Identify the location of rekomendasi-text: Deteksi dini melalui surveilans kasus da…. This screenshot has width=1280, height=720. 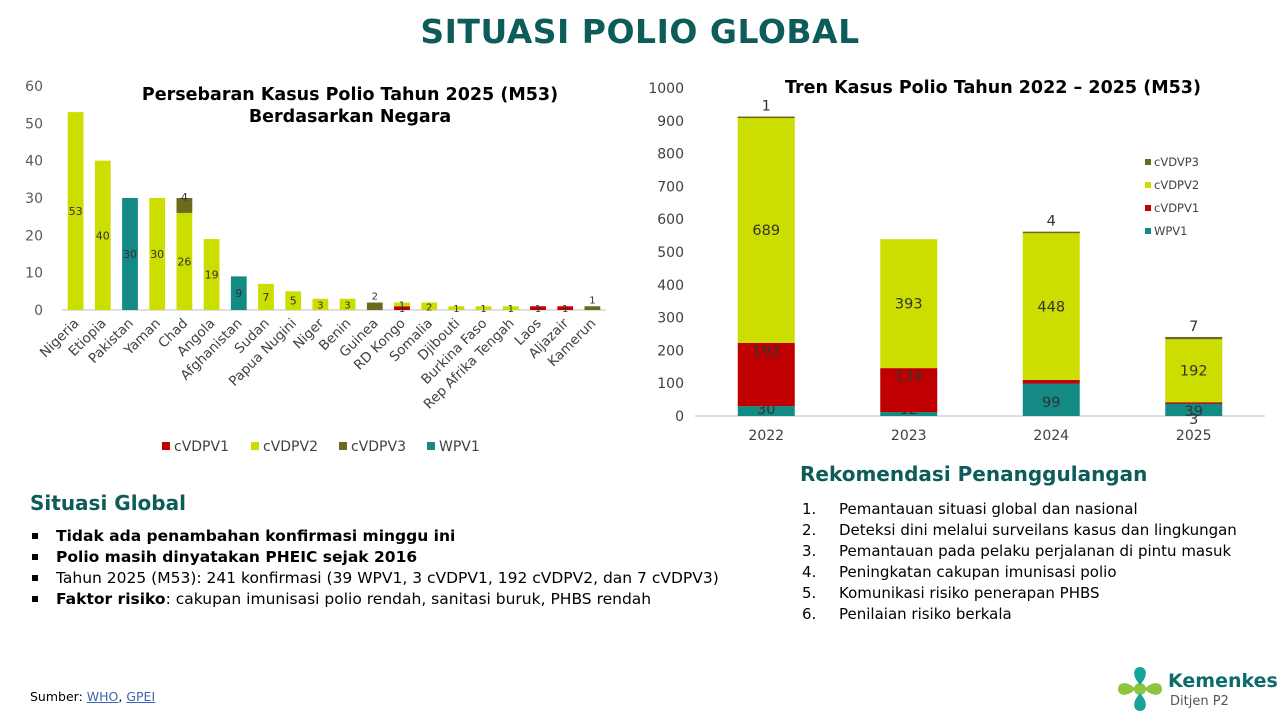
(1038, 530).